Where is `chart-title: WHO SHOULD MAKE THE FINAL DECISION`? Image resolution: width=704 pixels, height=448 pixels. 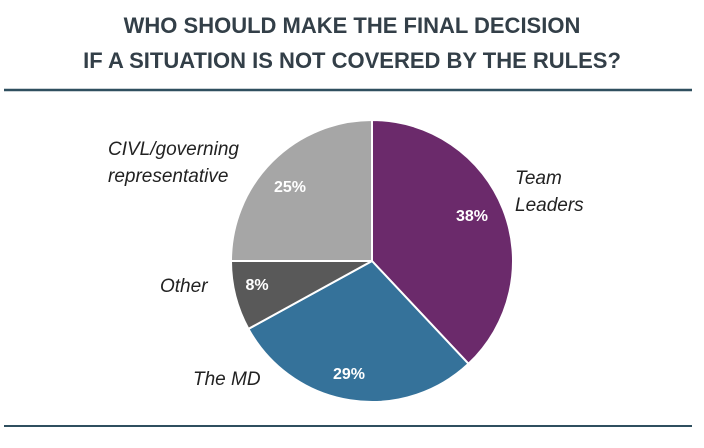
chart-title: WHO SHOULD MAKE THE FINAL DECISION is located at coordinates (352, 25).